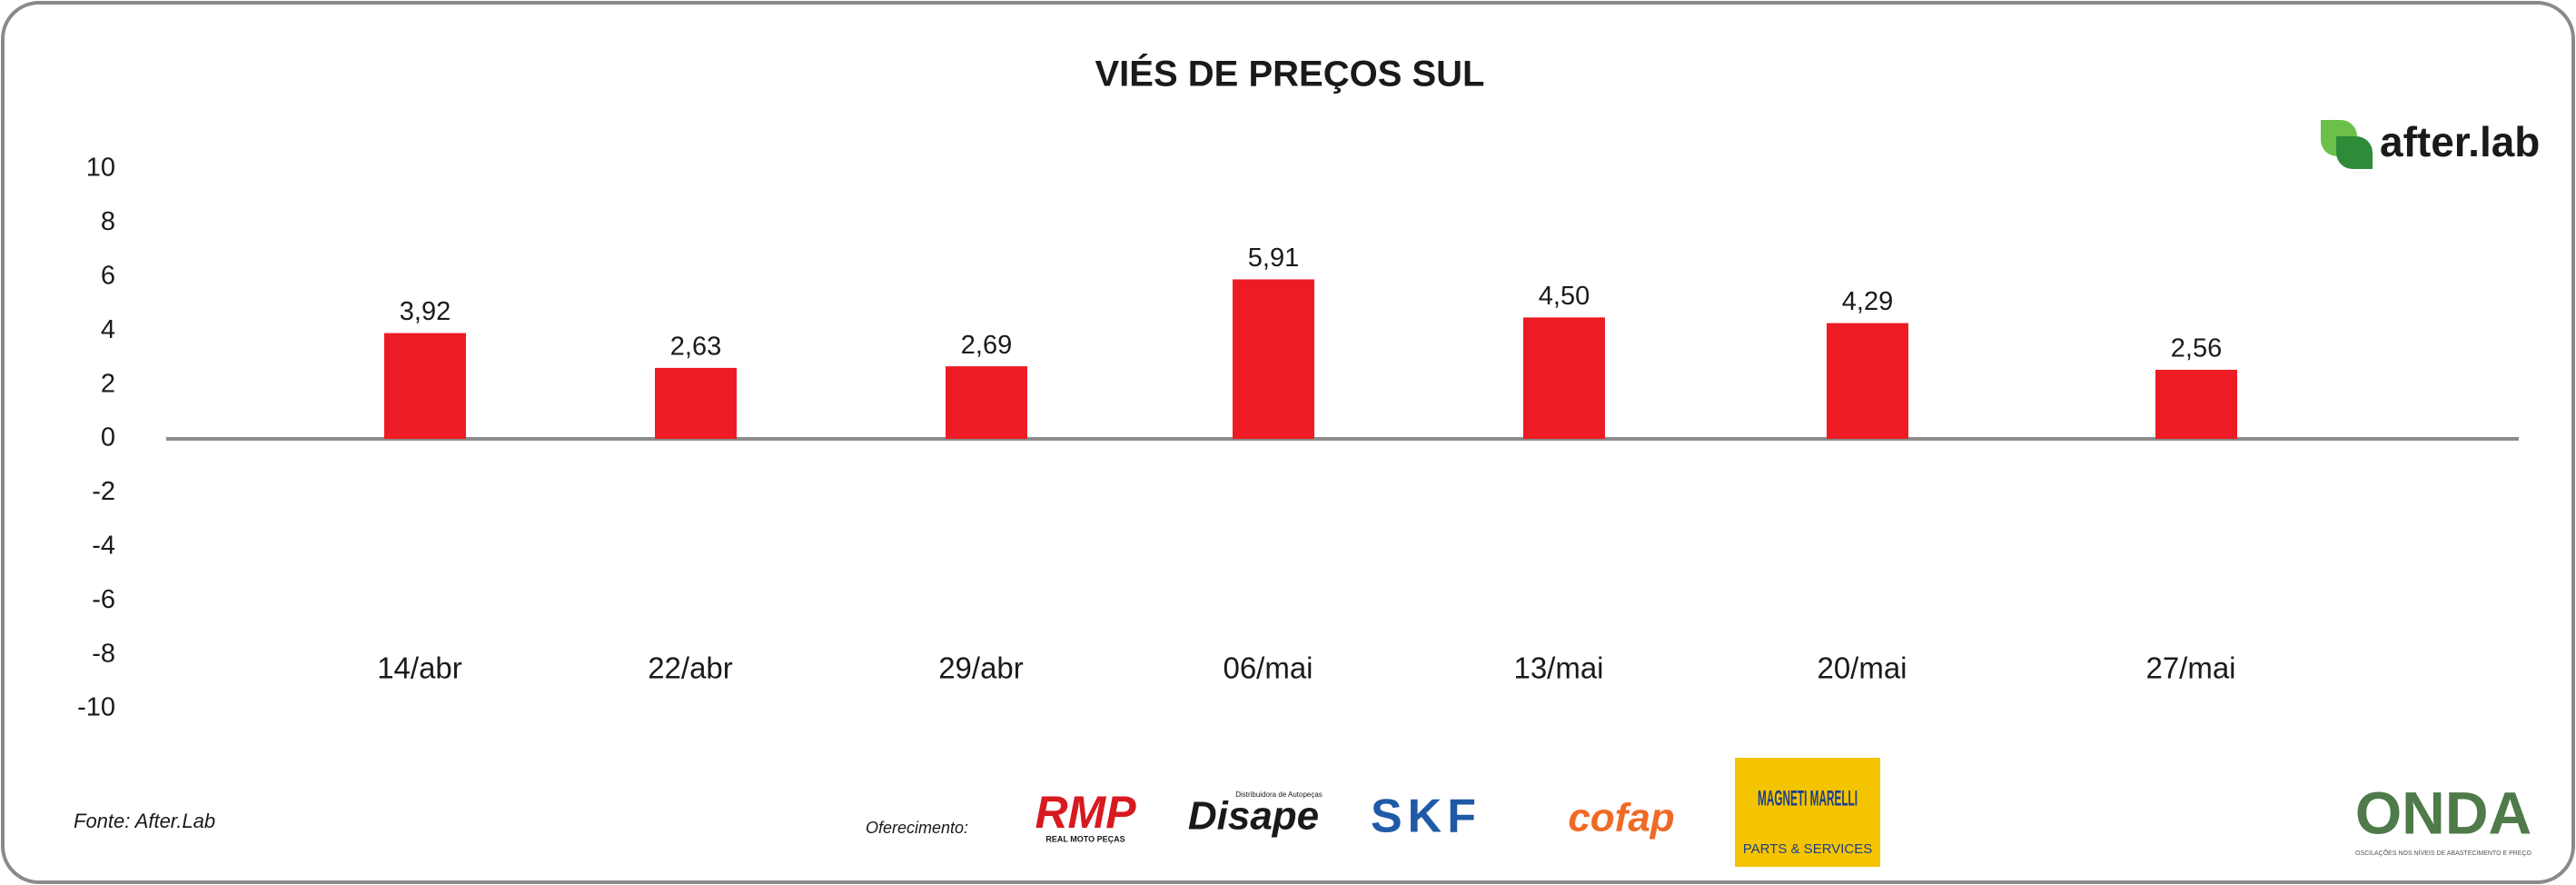  What do you see at coordinates (108, 437) in the screenshot?
I see `y-tick-label: 0` at bounding box center [108, 437].